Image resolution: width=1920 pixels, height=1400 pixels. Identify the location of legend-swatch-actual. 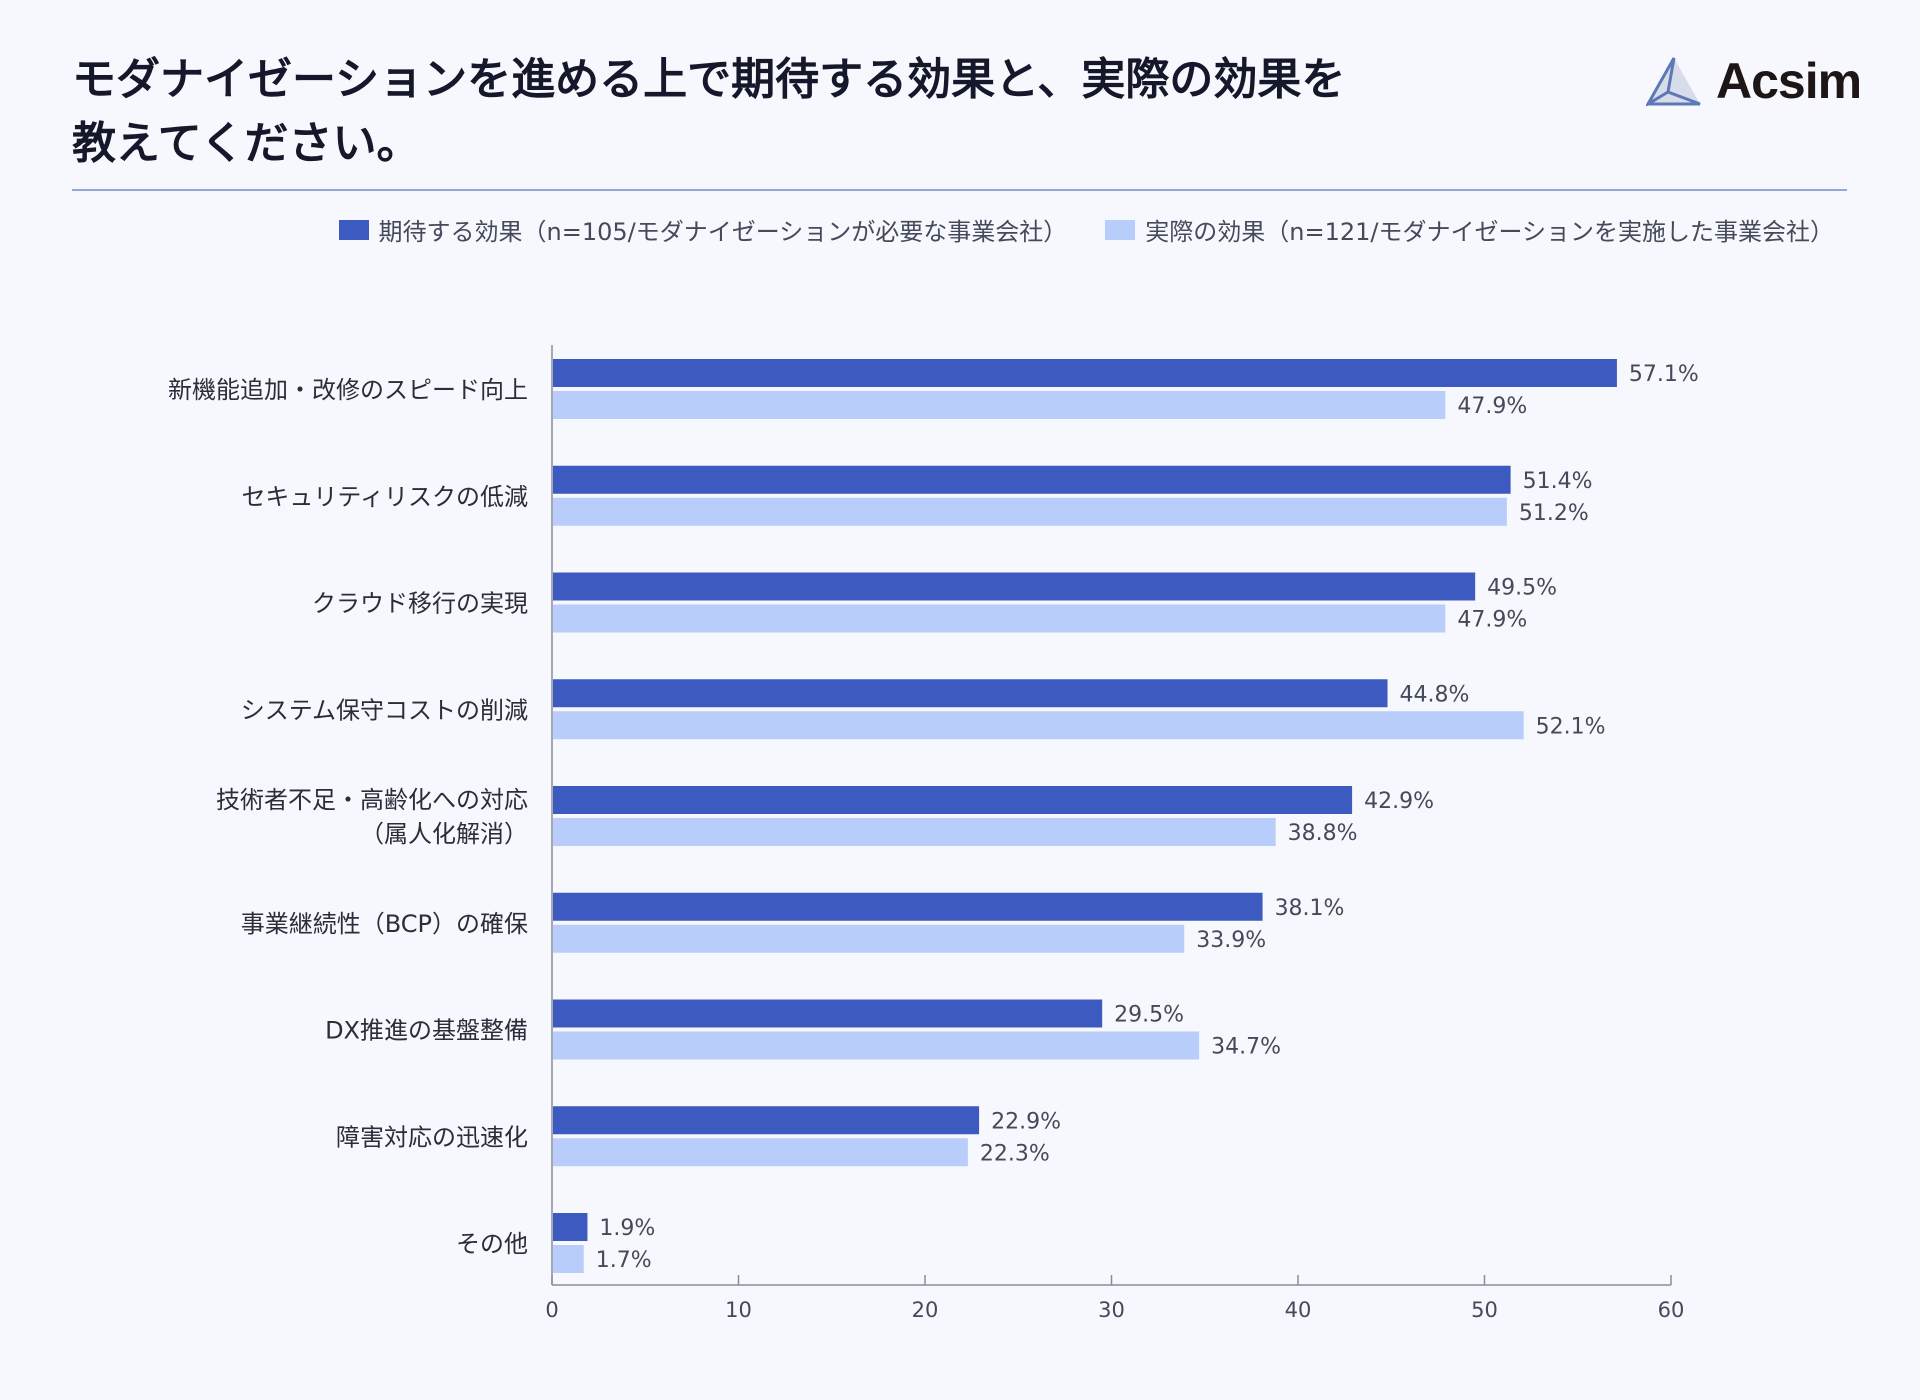
(1120, 229).